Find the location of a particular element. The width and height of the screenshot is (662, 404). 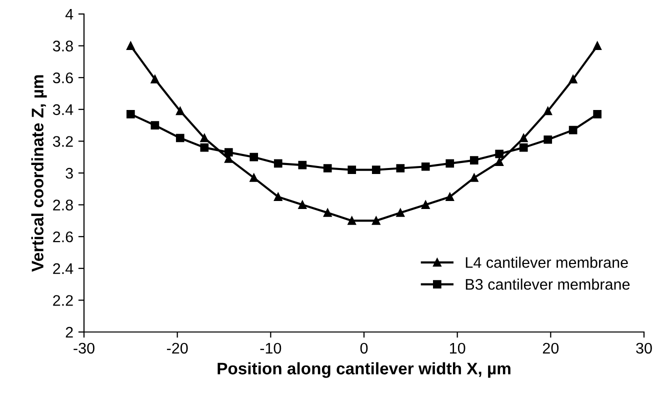

x-axis-title: Position along cantilever width X, µm is located at coordinates (364, 370).